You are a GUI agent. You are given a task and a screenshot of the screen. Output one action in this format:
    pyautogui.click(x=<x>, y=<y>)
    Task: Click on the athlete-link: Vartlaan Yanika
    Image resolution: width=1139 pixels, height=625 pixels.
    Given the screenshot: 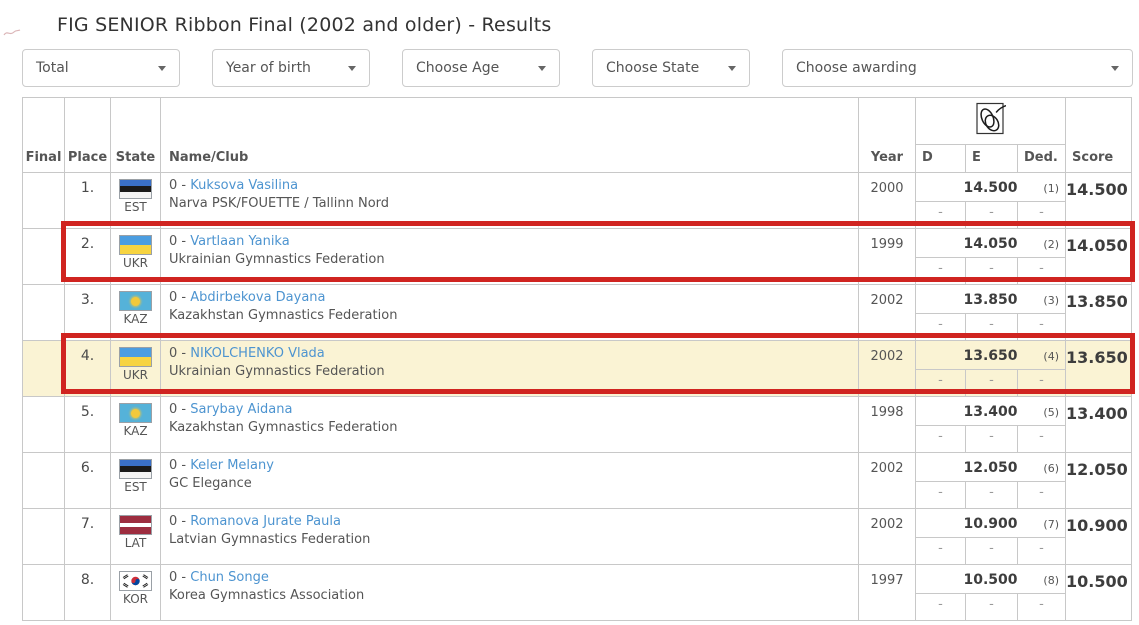 What is the action you would take?
    pyautogui.click(x=240, y=241)
    